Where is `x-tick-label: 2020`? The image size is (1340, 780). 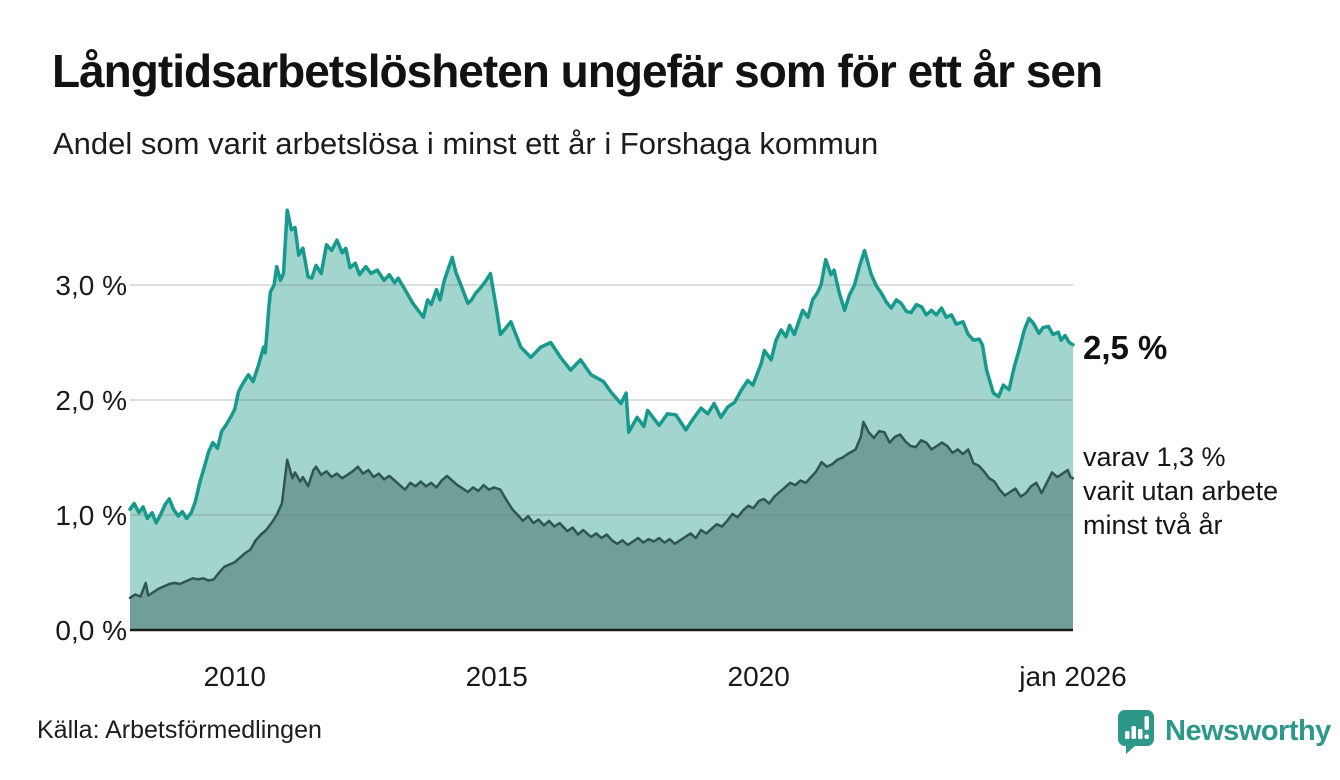 x-tick-label: 2020 is located at coordinates (759, 676).